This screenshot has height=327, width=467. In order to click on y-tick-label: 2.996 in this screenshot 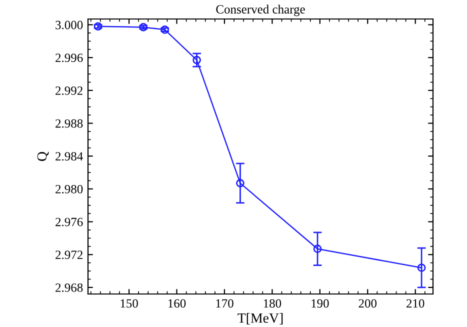, I will do `click(69, 58)`.